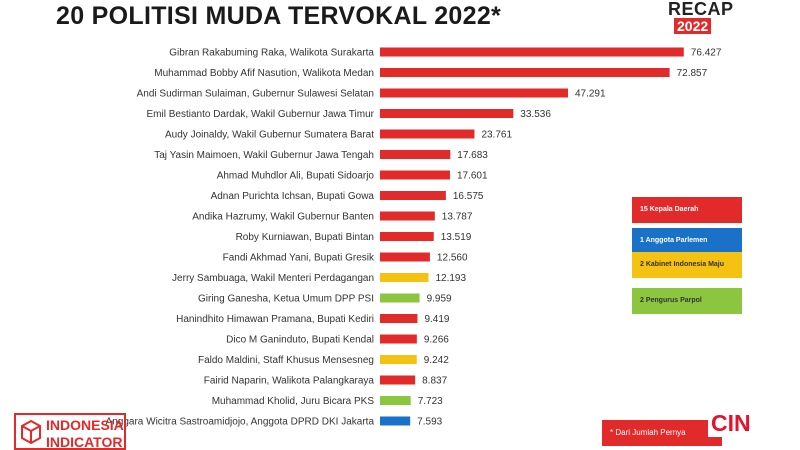 The width and height of the screenshot is (800, 450). What do you see at coordinates (430, 401) in the screenshot?
I see `value-label: 7.723` at bounding box center [430, 401].